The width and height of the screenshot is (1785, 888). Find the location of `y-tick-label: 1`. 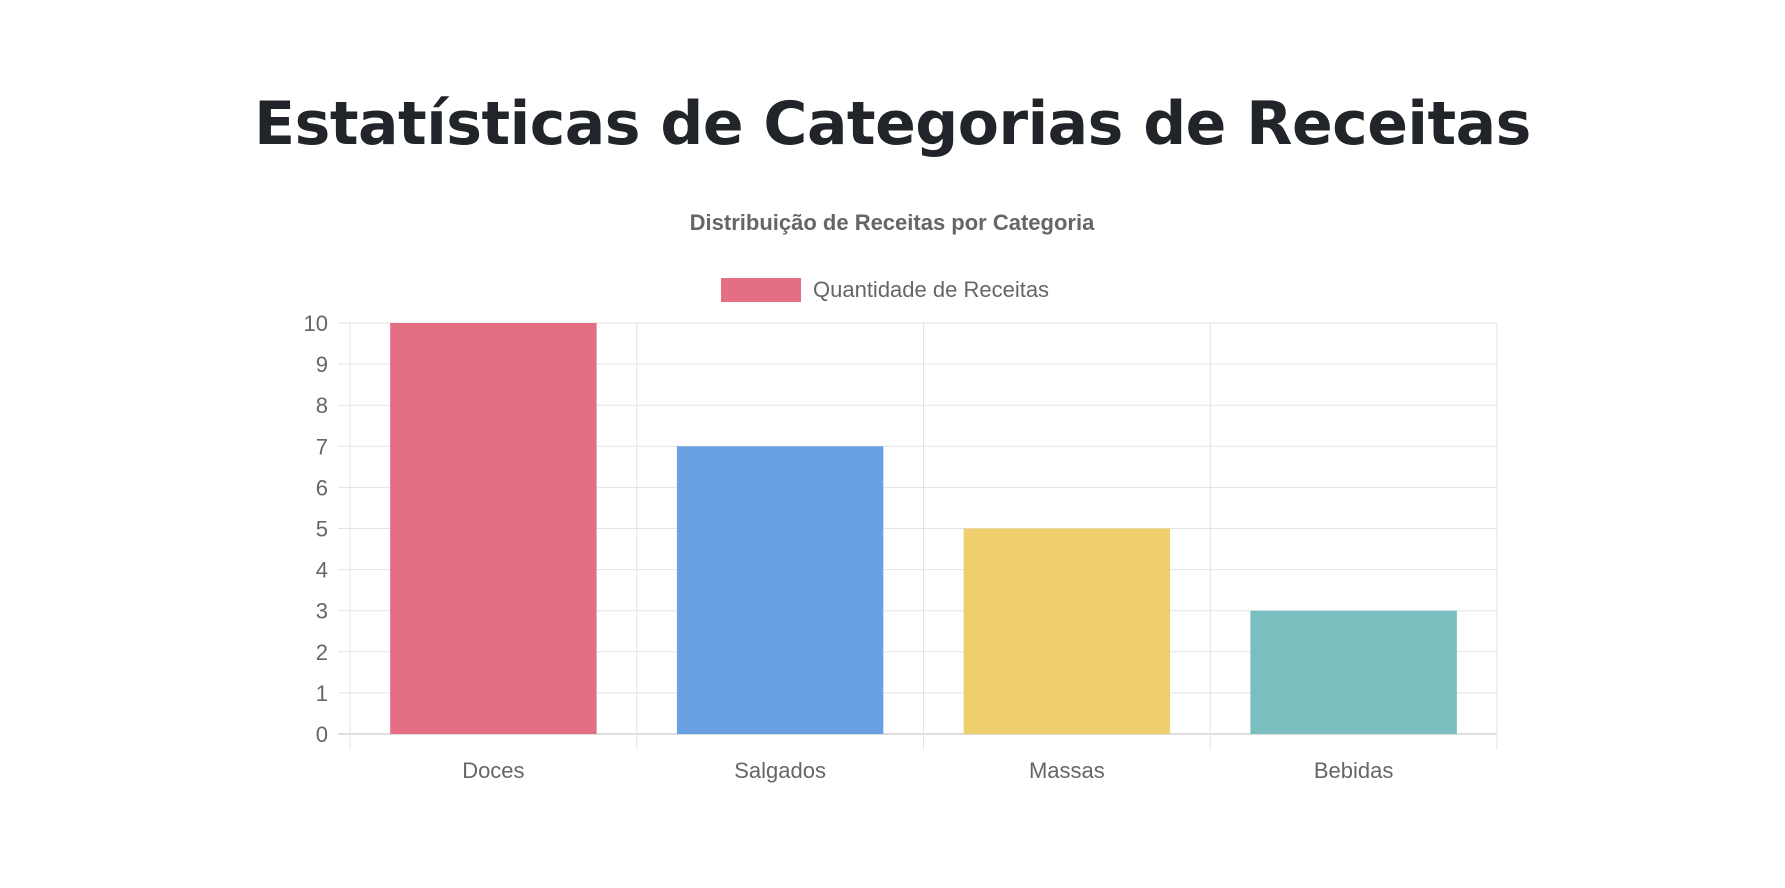

y-tick-label: 1 is located at coordinates (322, 693).